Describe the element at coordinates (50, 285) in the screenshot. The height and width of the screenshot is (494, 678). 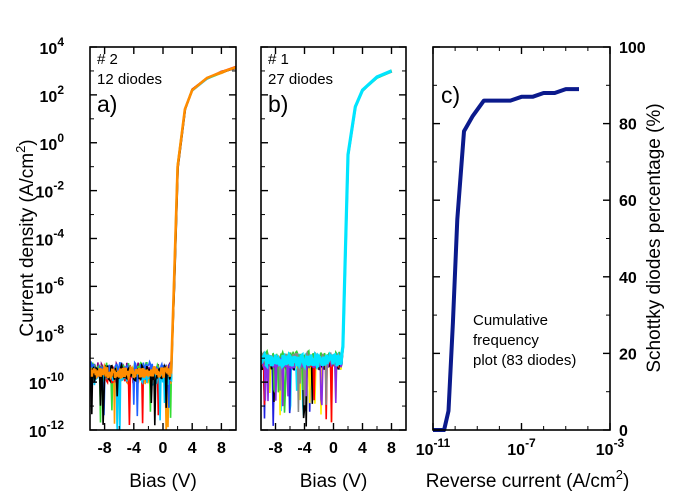
I see `y-tick-label: 10⁻⁶` at that location.